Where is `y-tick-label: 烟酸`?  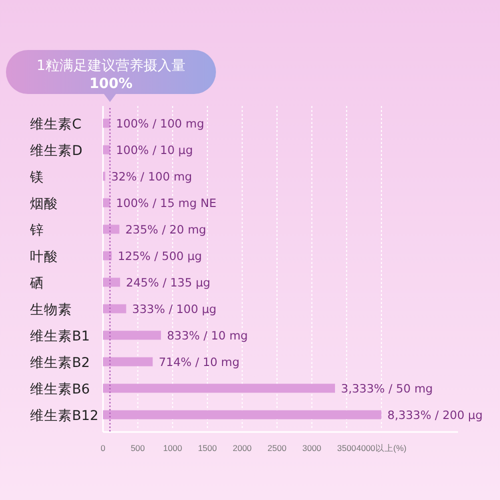
y-tick-label: 烟酸 is located at coordinates (44, 204).